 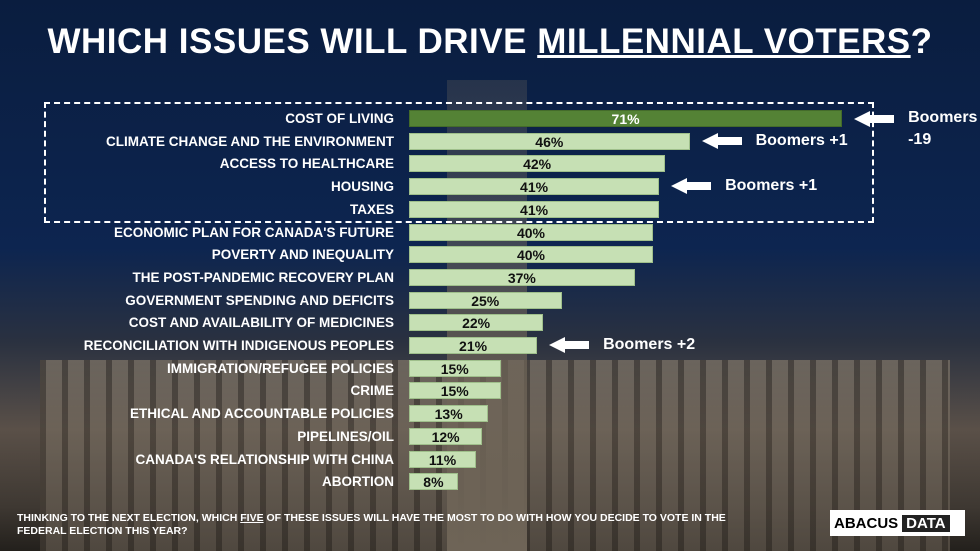 I want to click on data-label: 46%, so click(x=549, y=141).